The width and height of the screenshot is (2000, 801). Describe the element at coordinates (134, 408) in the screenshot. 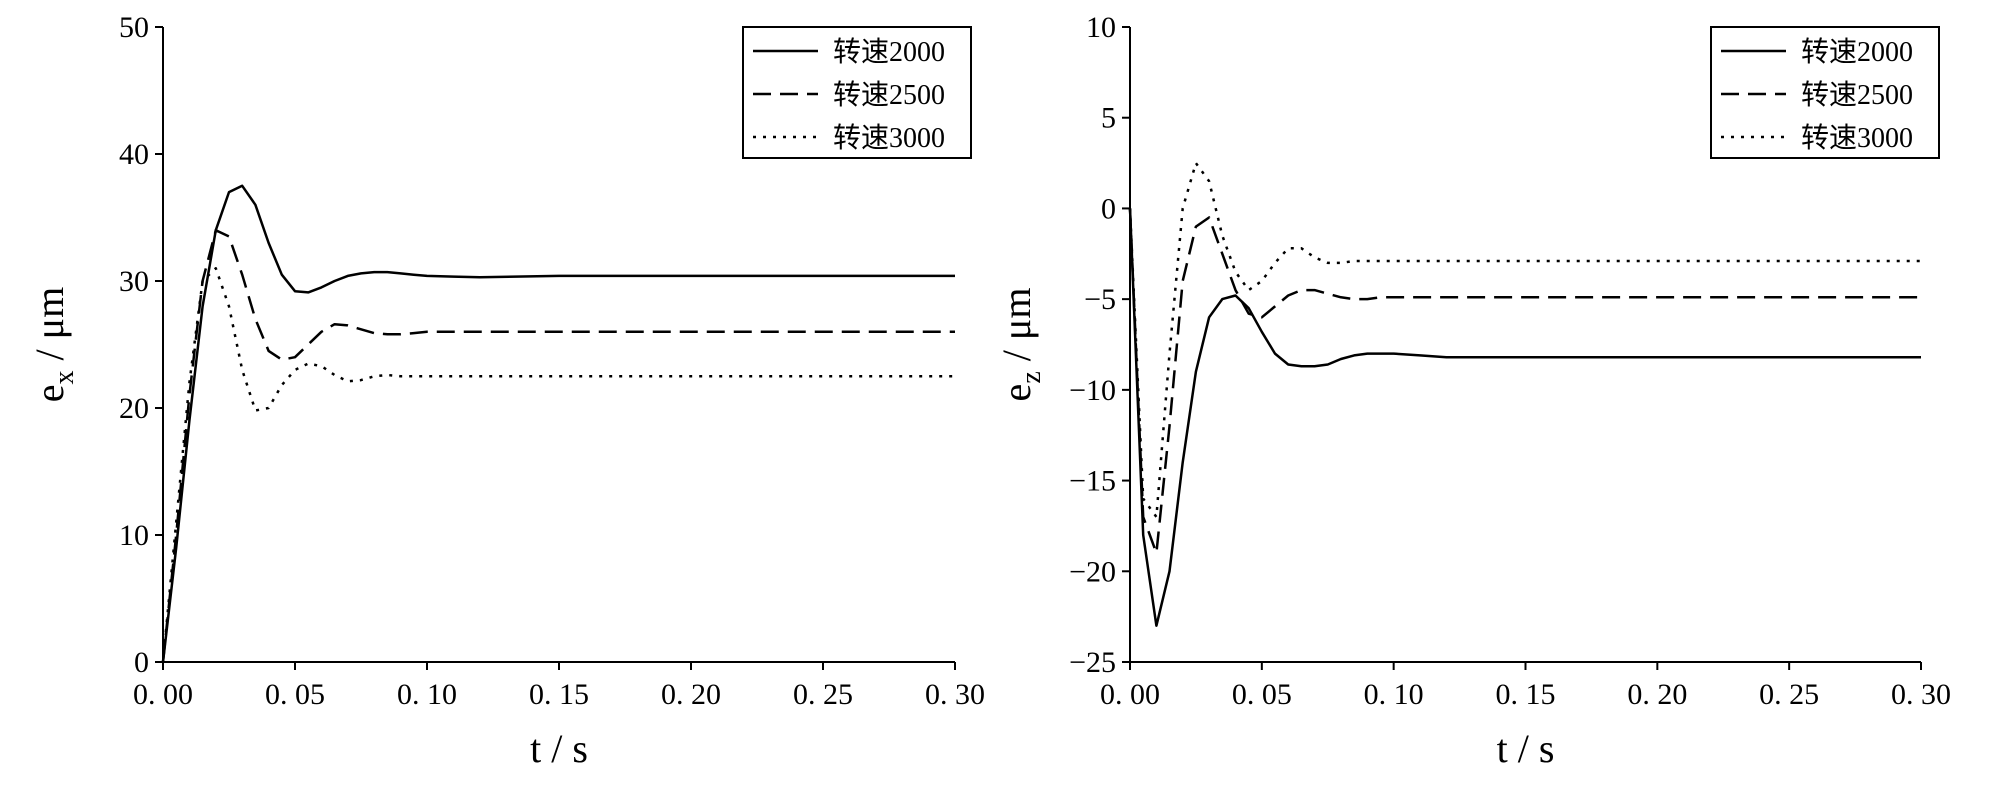

I see `y-tick-label: 20` at that location.